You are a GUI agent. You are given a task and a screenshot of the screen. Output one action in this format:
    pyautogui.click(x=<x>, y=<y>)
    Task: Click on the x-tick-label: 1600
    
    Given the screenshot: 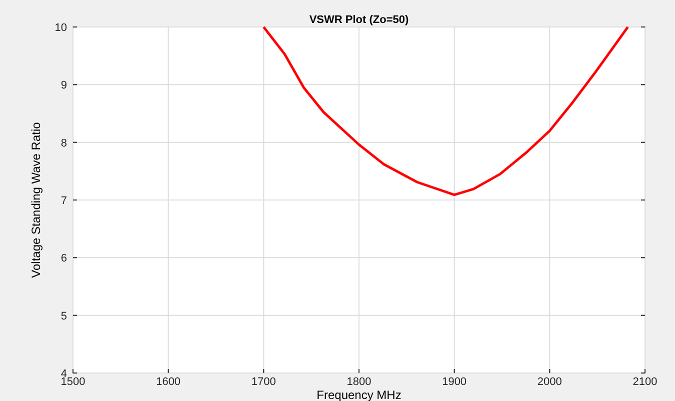 What is the action you would take?
    pyautogui.click(x=168, y=382)
    